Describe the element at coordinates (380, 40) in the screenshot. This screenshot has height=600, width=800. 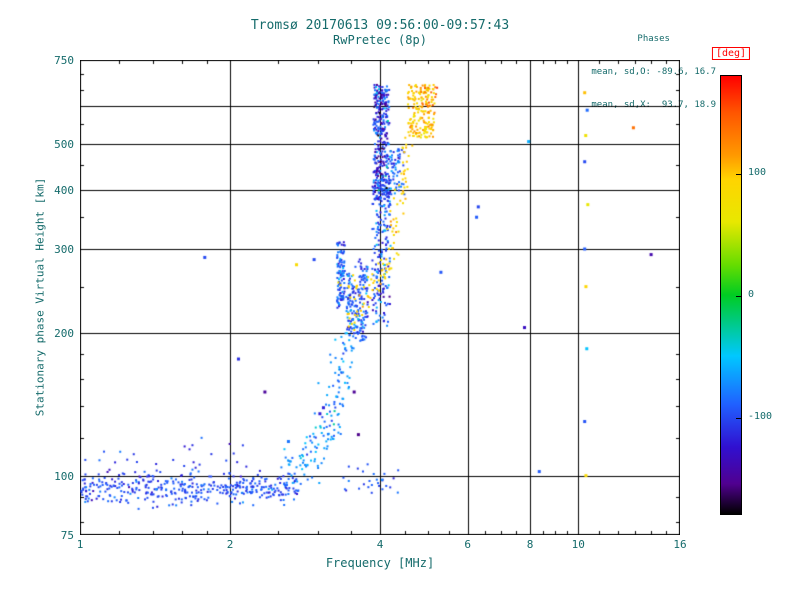
I see `chart-subtitle: RwPretec (8p)` at that location.